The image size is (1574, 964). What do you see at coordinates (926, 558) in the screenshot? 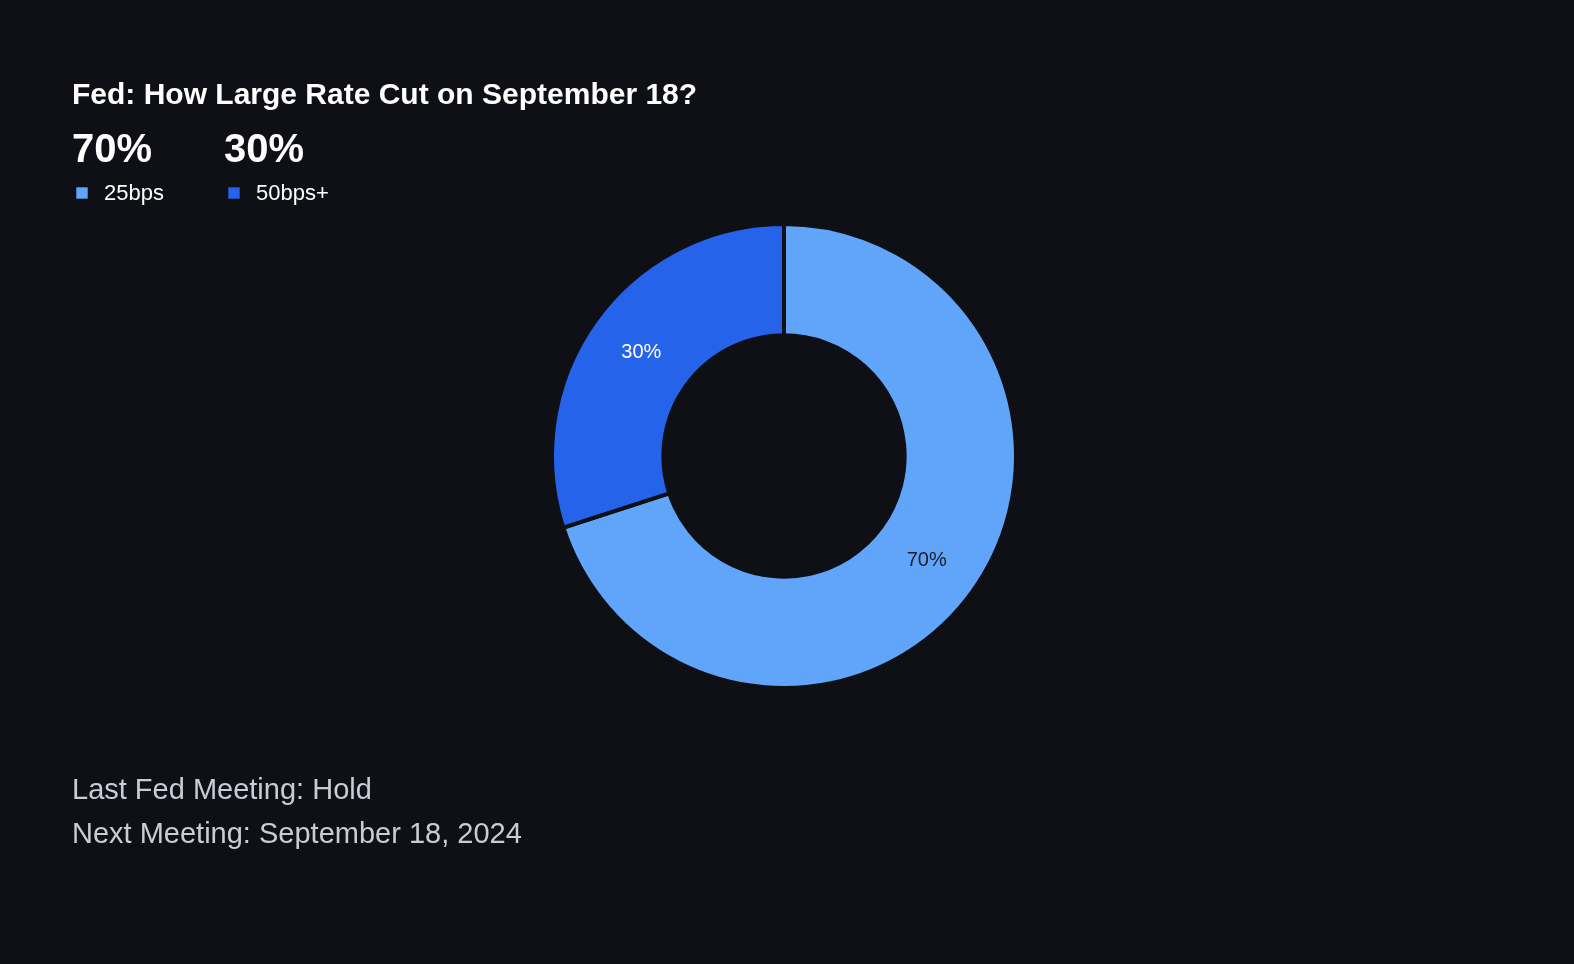
I see `data-label: 70%` at bounding box center [926, 558].